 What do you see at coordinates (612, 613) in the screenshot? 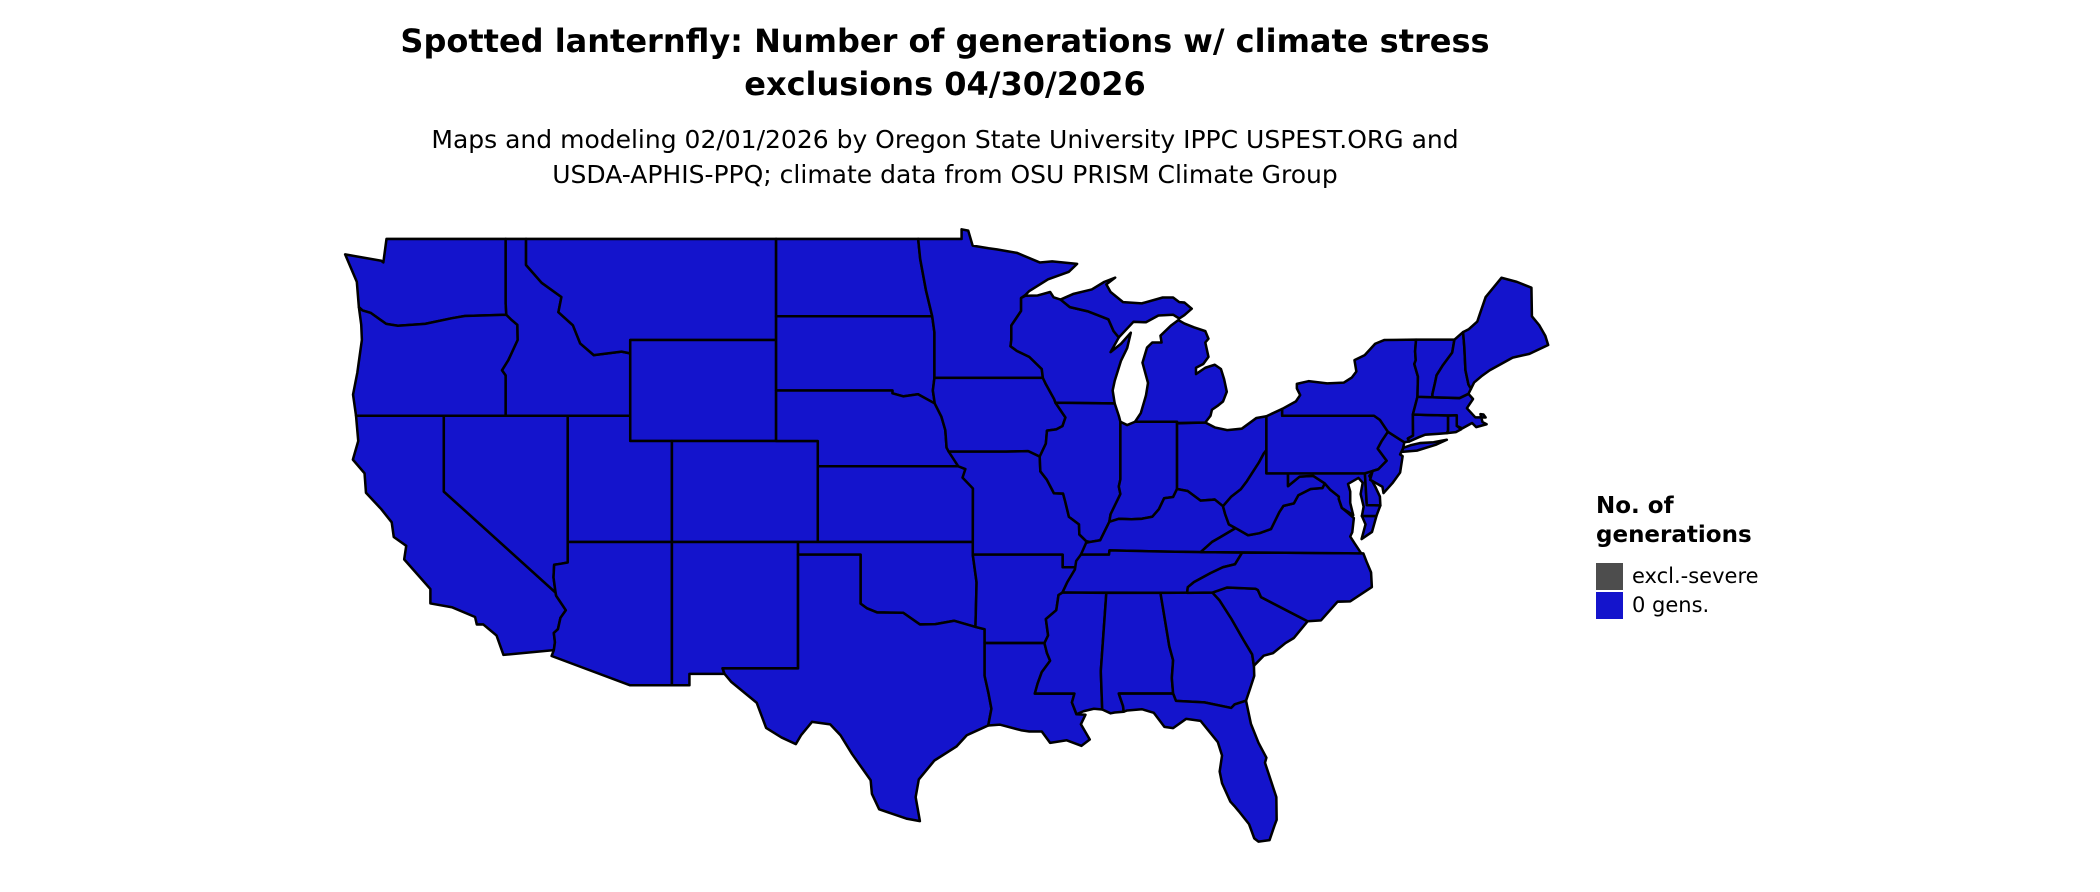
I see `state-AZ` at bounding box center [612, 613].